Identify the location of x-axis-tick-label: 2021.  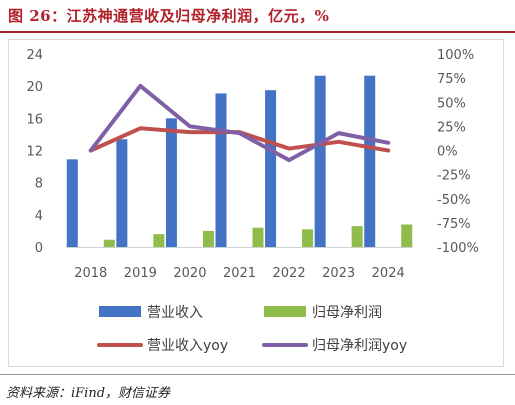
(239, 273).